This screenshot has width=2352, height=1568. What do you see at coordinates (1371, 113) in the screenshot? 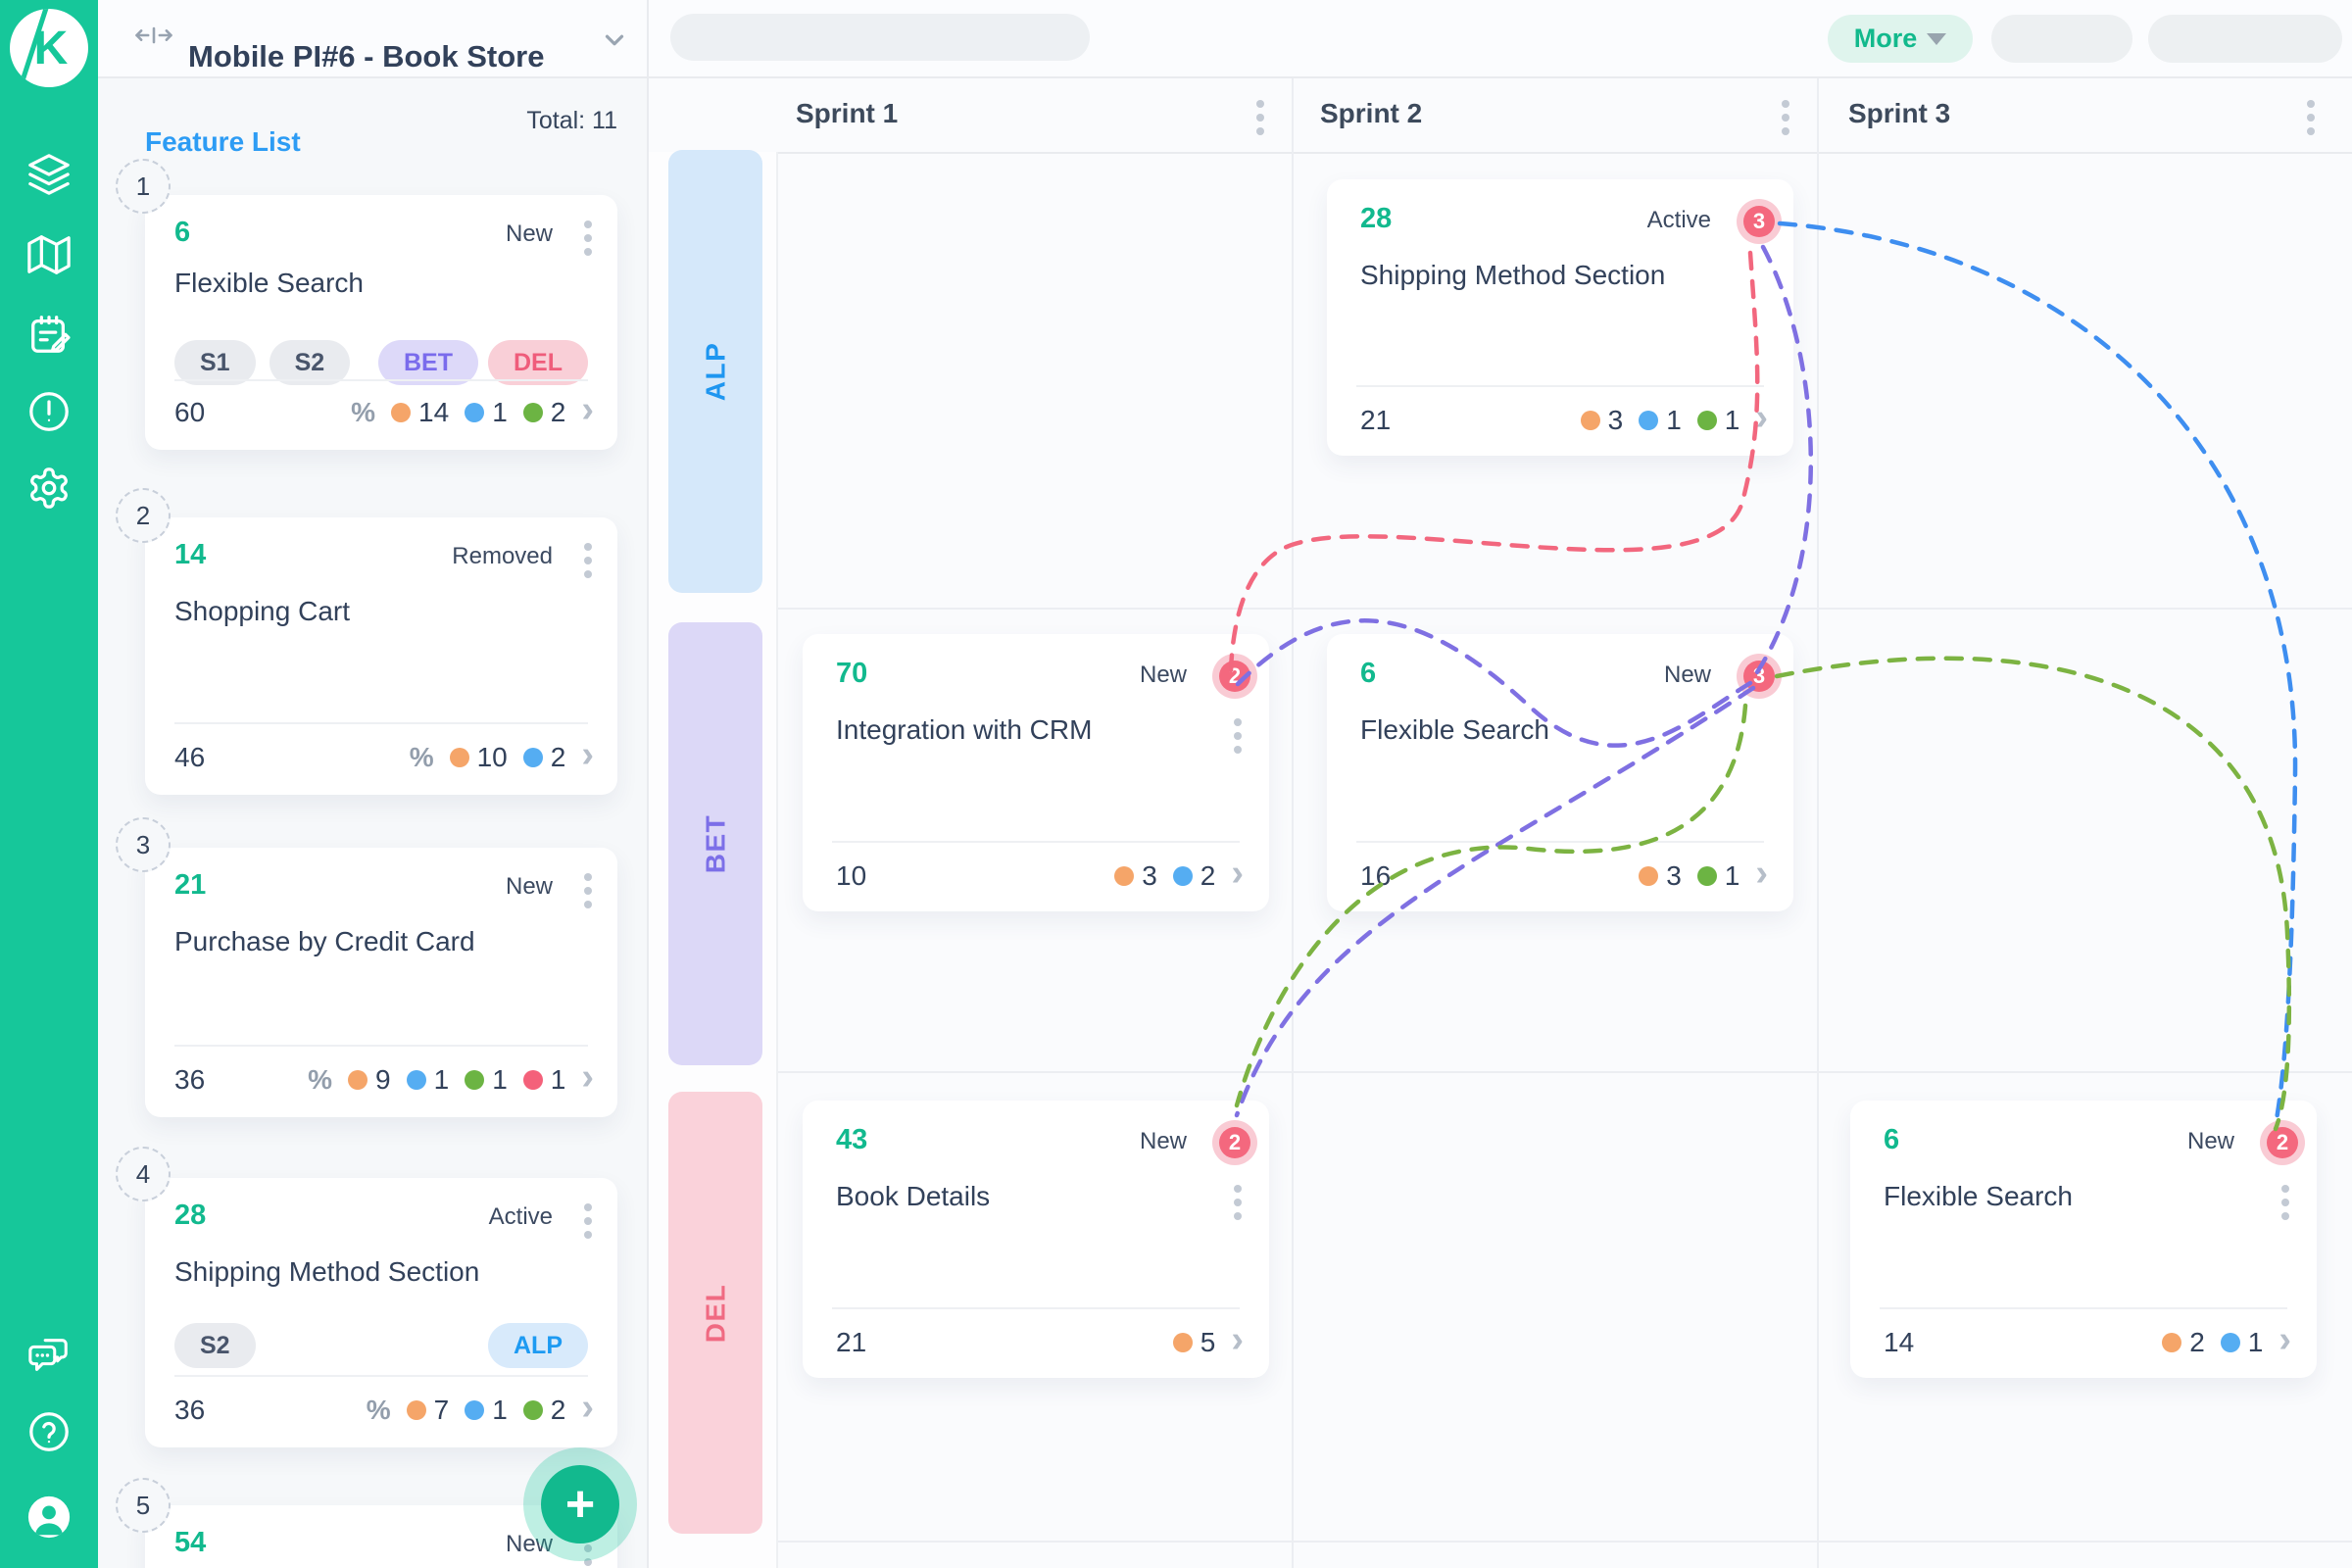
I see `column-header-sprint-2: Sprint 2` at bounding box center [1371, 113].